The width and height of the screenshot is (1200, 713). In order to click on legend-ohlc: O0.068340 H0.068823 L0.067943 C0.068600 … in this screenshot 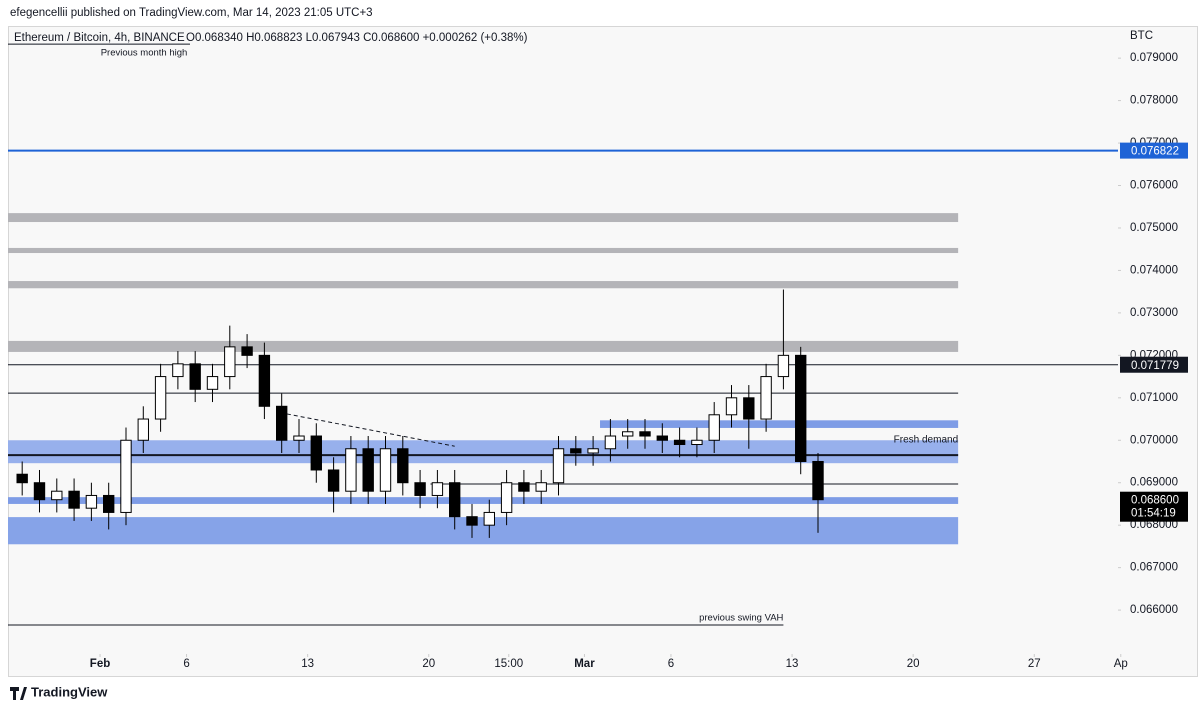, I will do `click(357, 38)`.